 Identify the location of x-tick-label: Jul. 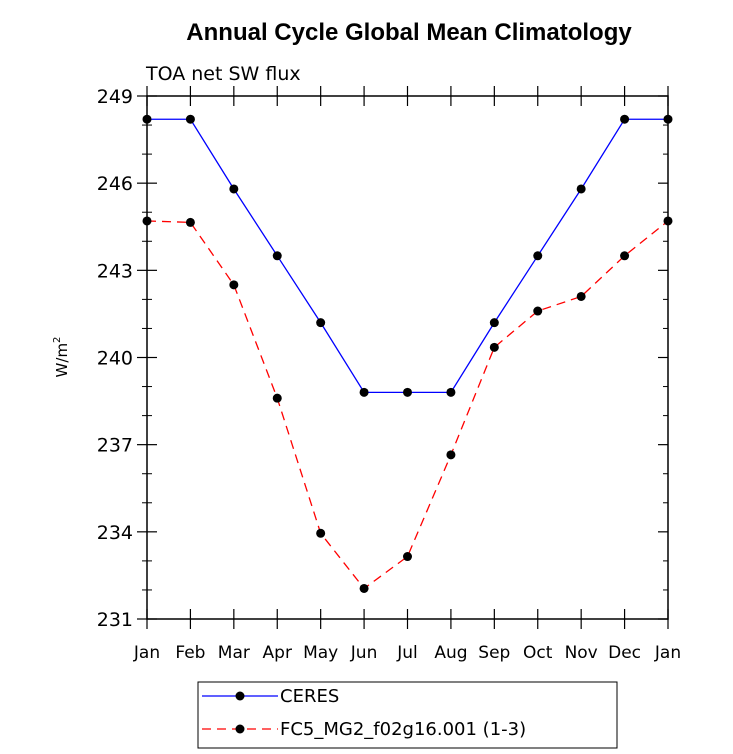
(407, 653).